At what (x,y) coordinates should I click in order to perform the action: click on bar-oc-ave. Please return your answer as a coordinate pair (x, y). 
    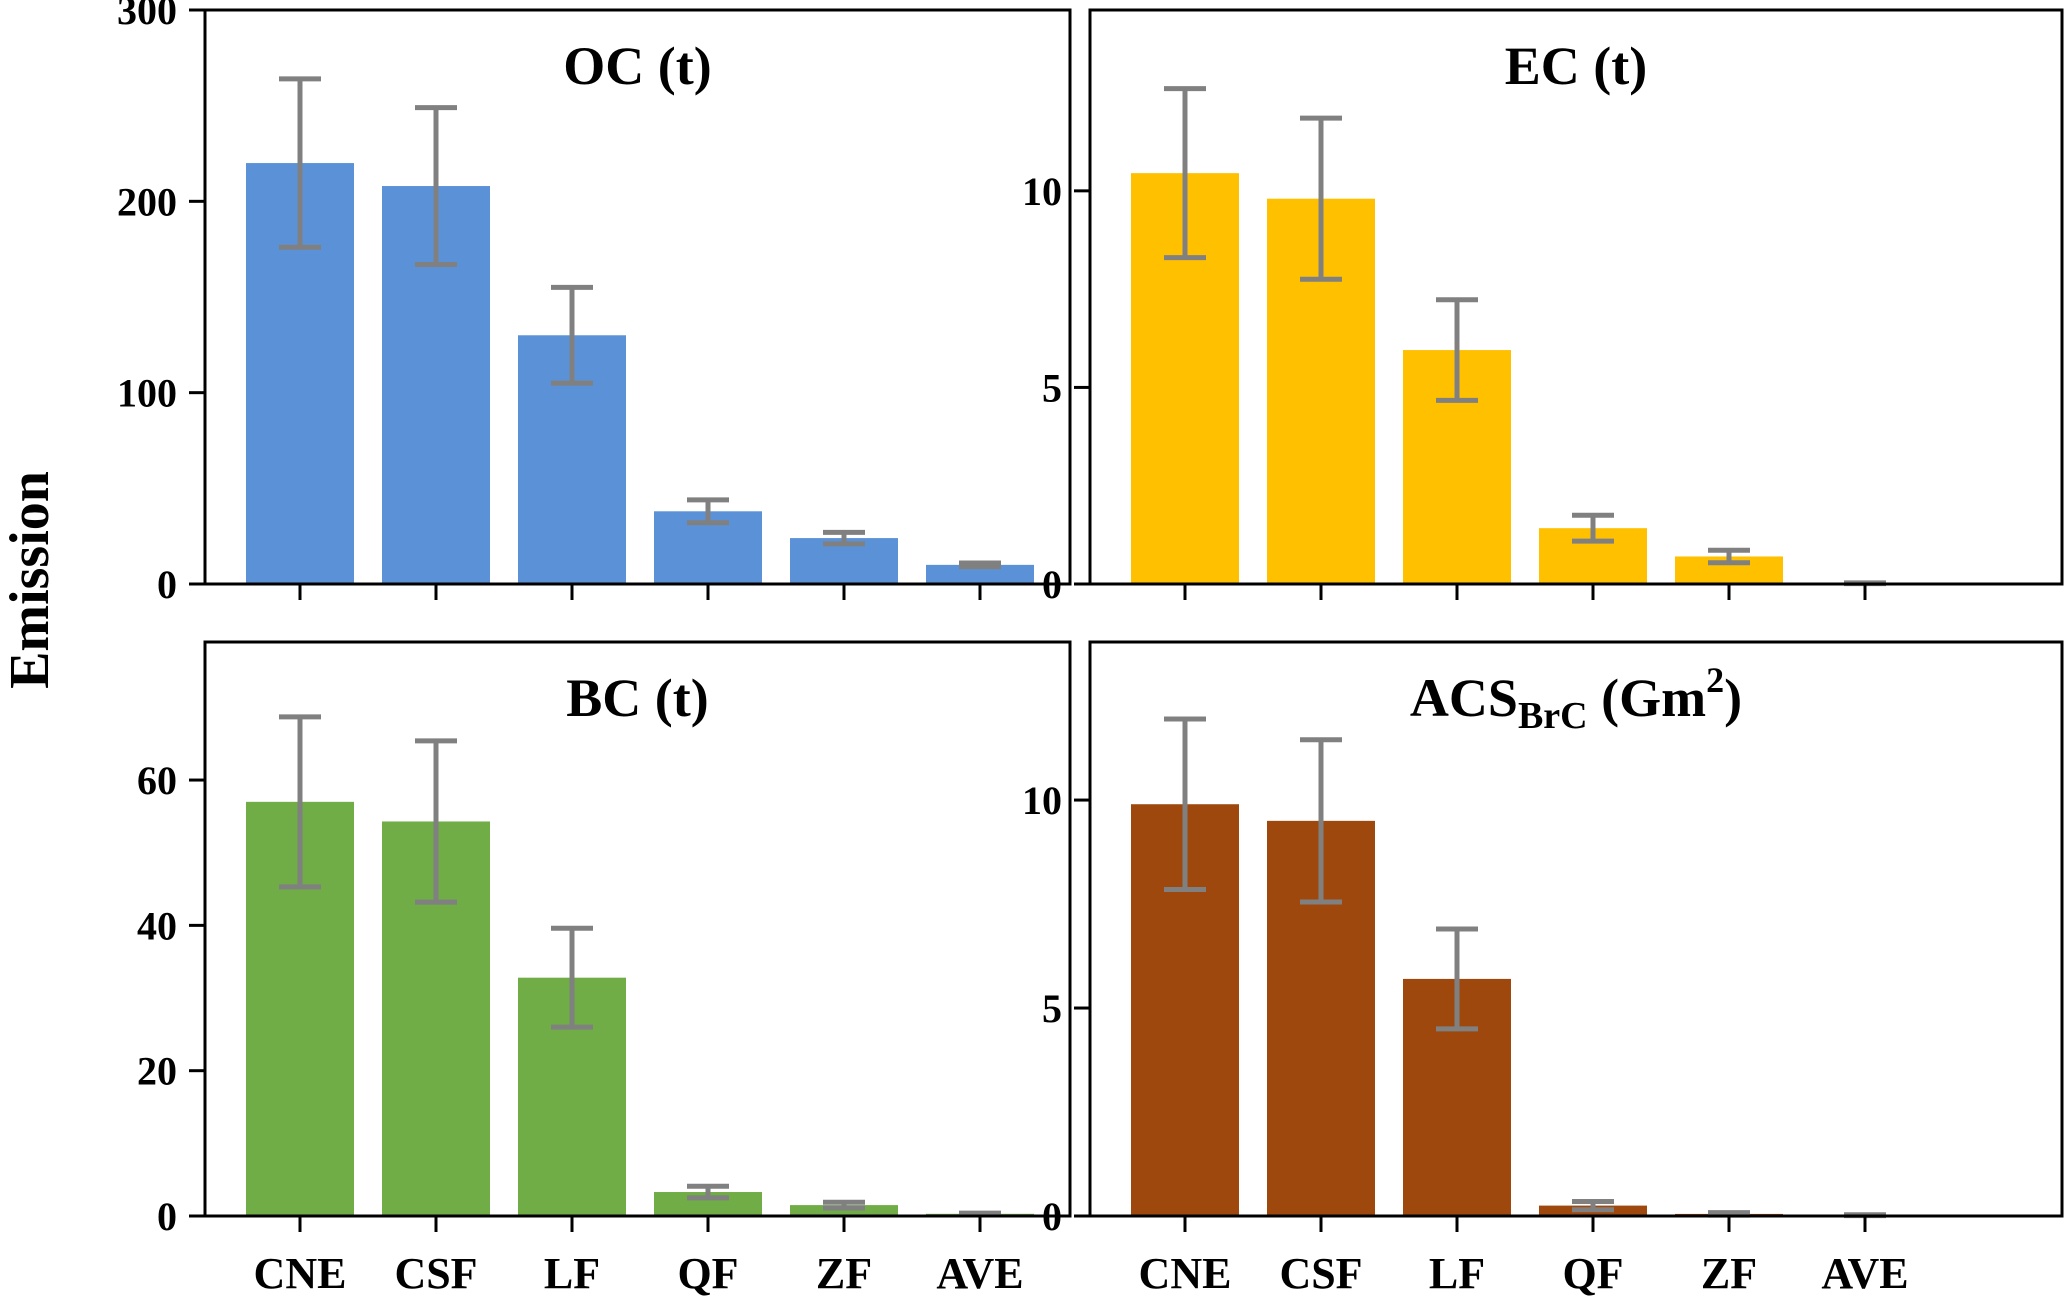
    Looking at the image, I should click on (980, 574).